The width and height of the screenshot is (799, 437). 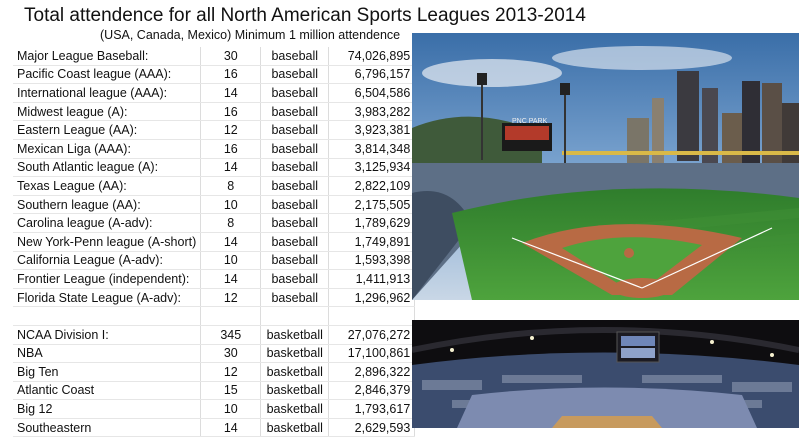 What do you see at coordinates (107, 298) in the screenshot?
I see `league-cell: Florida State League (A-adv):` at bounding box center [107, 298].